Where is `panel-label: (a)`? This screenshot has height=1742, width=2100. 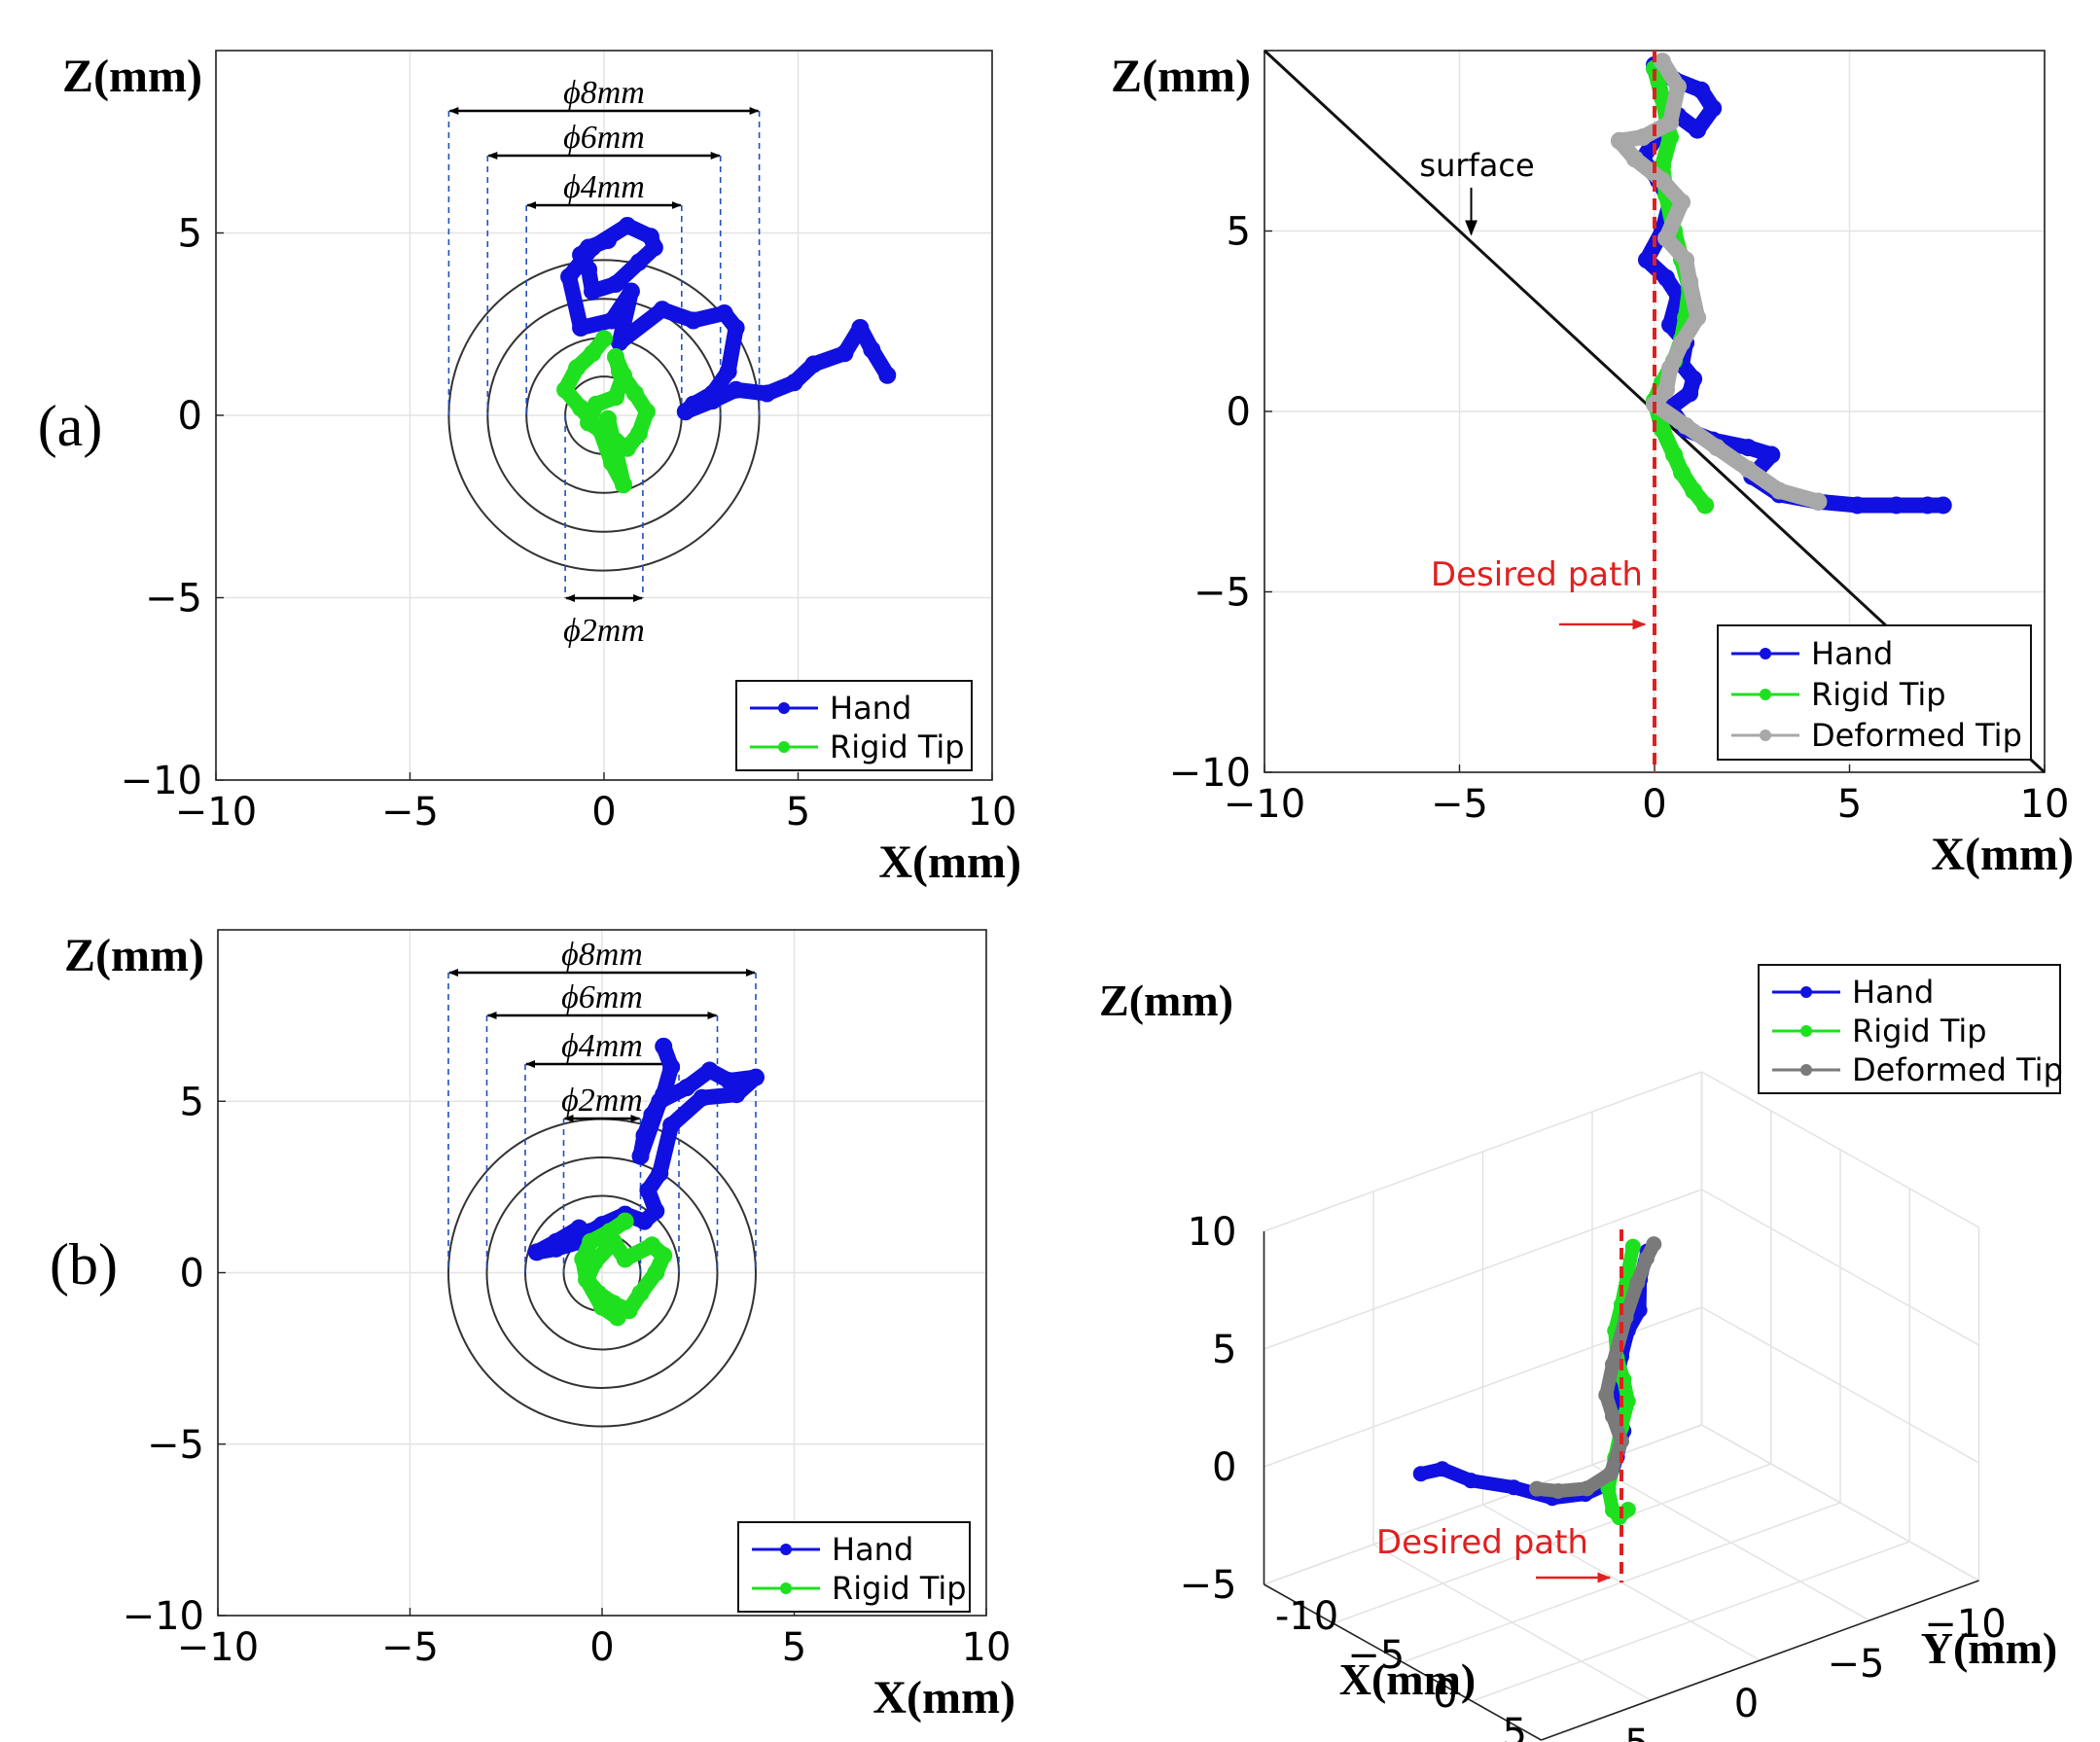 panel-label: (a) is located at coordinates (70, 426).